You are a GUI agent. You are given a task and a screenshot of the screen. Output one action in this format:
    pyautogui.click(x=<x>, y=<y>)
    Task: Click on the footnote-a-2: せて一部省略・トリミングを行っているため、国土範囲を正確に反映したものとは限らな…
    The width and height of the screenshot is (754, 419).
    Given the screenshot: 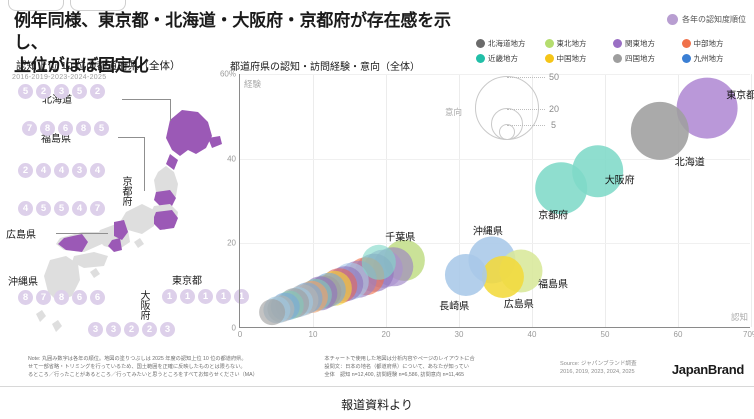 What is the action you would take?
    pyautogui.click(x=137, y=367)
    